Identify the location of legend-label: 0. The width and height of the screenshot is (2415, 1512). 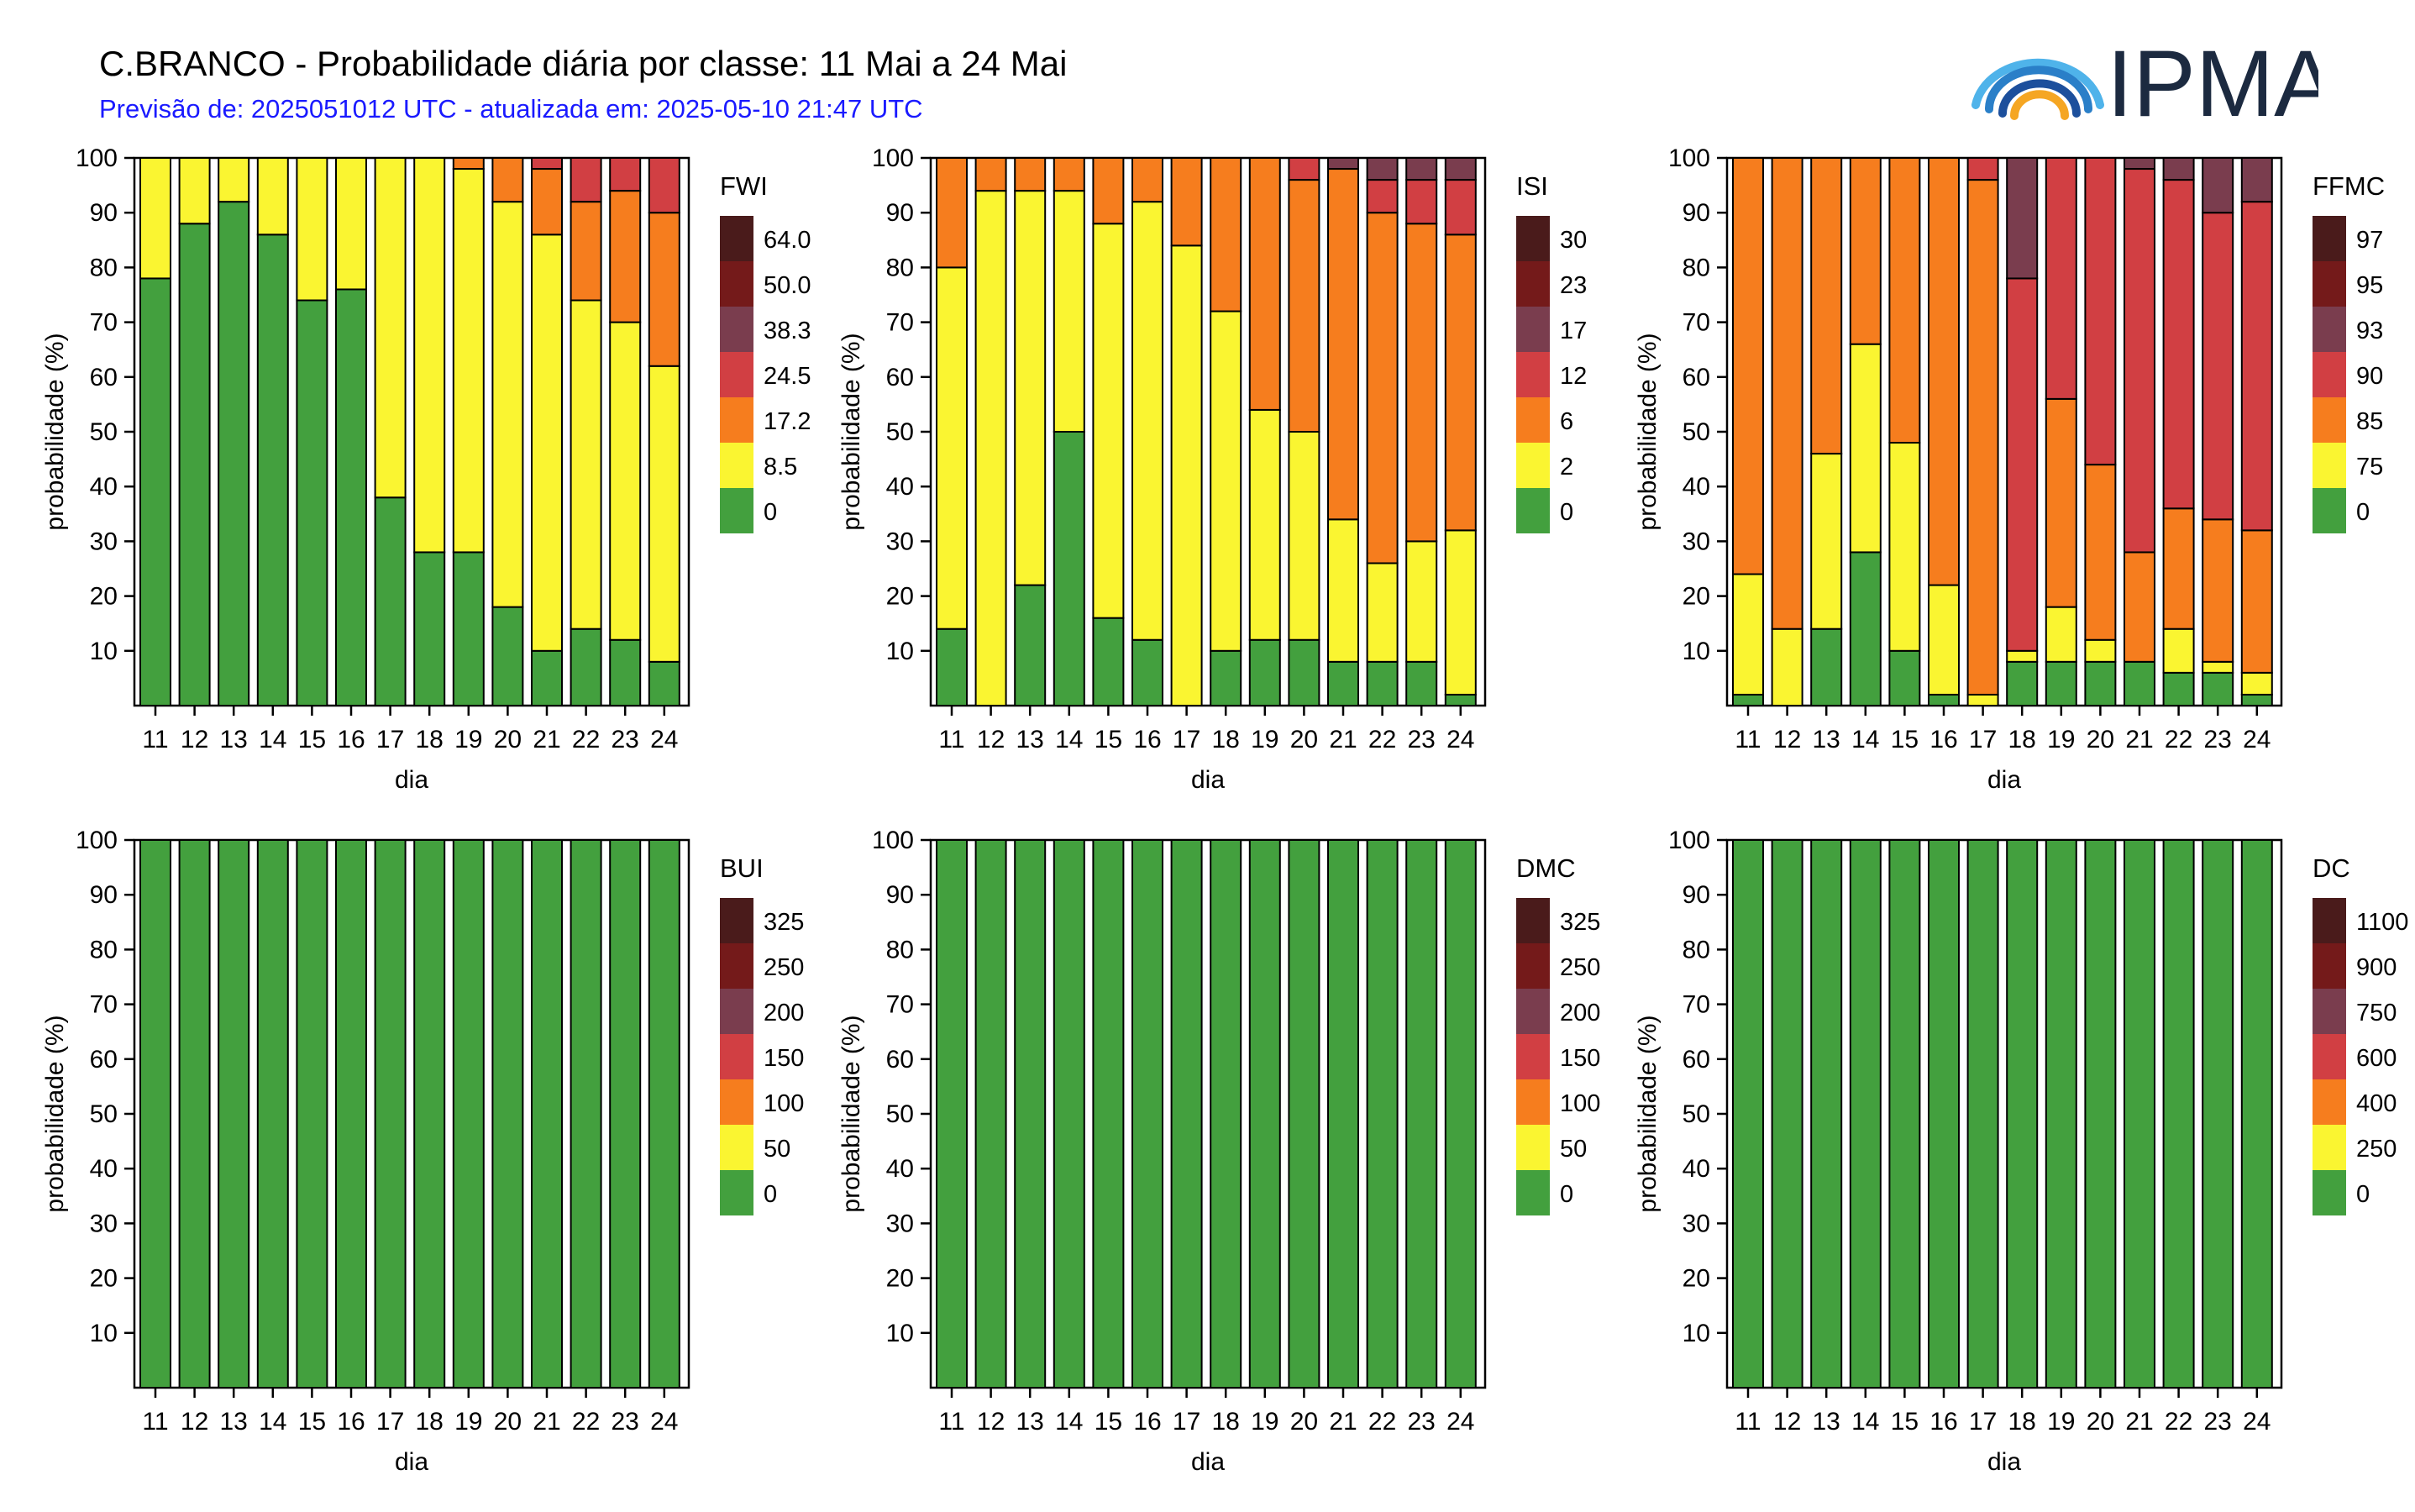
(770, 1194).